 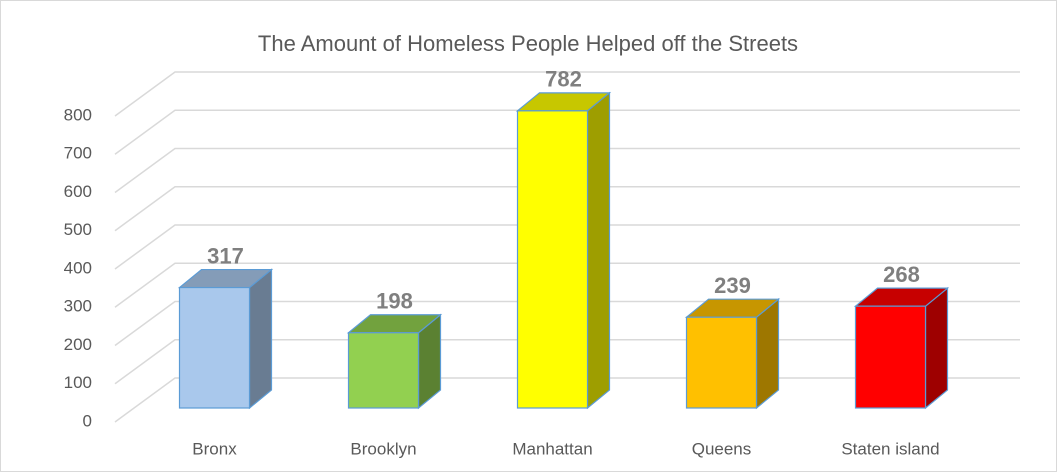 I want to click on x-tick-label: Bronx, so click(x=214, y=448).